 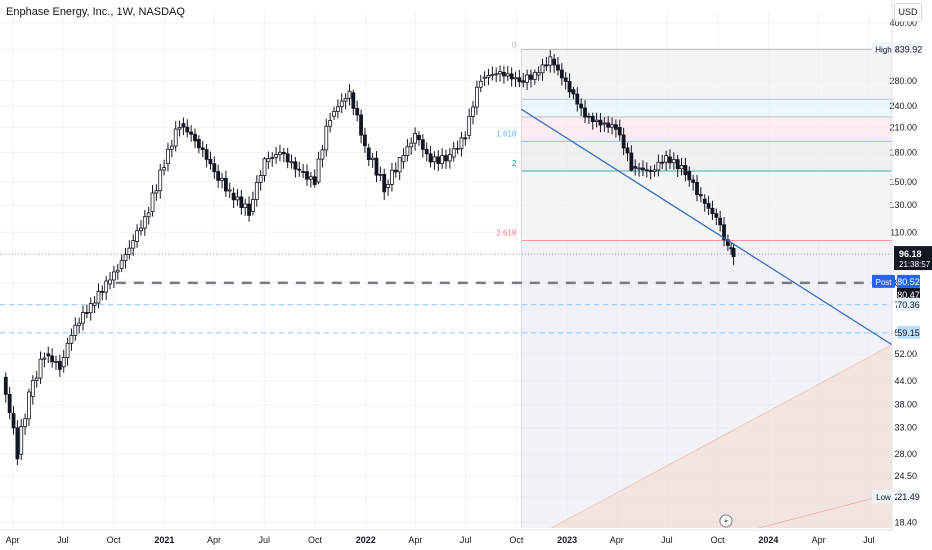 What do you see at coordinates (905, 381) in the screenshot?
I see `price-tick-label: 44.00` at bounding box center [905, 381].